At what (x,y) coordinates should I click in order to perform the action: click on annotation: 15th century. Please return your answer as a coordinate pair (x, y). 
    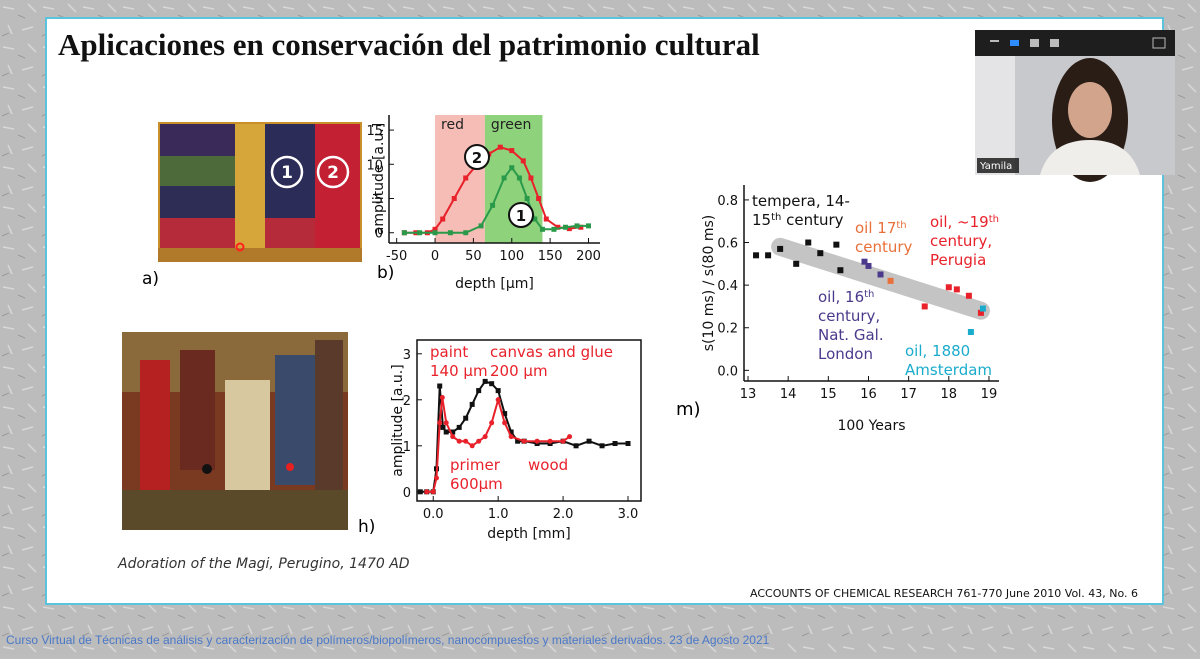
    Looking at the image, I should click on (798, 220).